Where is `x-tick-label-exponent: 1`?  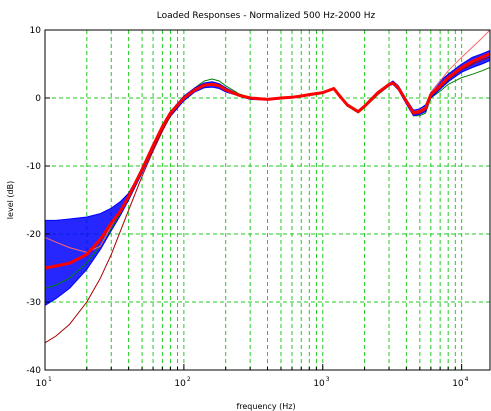 x-tick-label-exponent: 1 is located at coordinates (50, 379).